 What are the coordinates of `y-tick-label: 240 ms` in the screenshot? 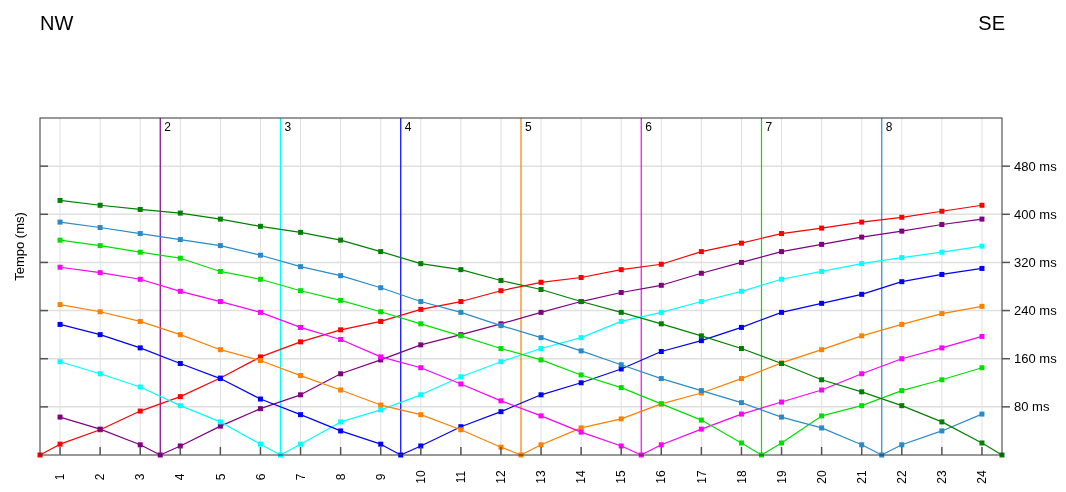 It's located at (1036, 311).